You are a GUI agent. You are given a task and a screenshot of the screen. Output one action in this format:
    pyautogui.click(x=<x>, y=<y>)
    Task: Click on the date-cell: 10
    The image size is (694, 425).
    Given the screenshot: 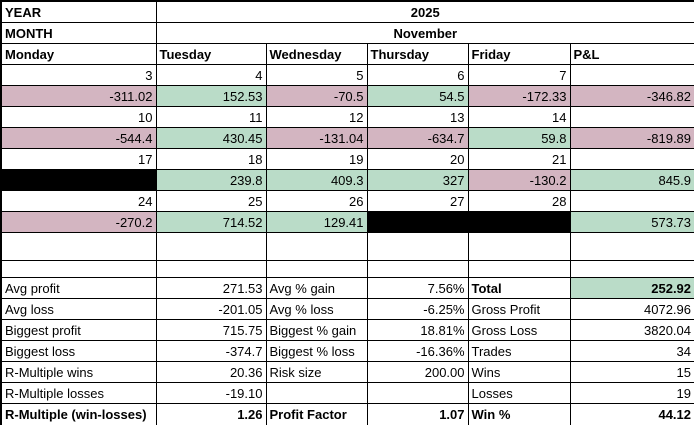 What is the action you would take?
    pyautogui.click(x=78, y=117)
    